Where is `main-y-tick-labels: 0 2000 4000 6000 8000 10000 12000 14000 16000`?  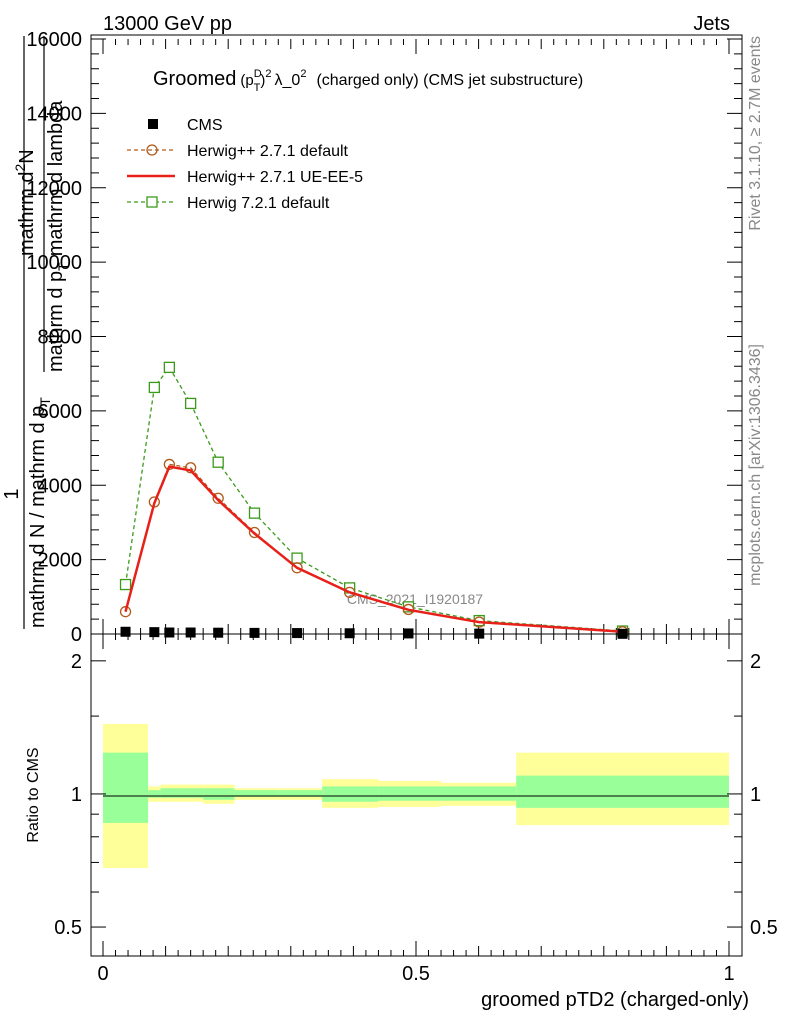
main-y-tick-labels: 0 2000 4000 6000 8000 10000 12000 14000 16000 is located at coordinates (54, 337).